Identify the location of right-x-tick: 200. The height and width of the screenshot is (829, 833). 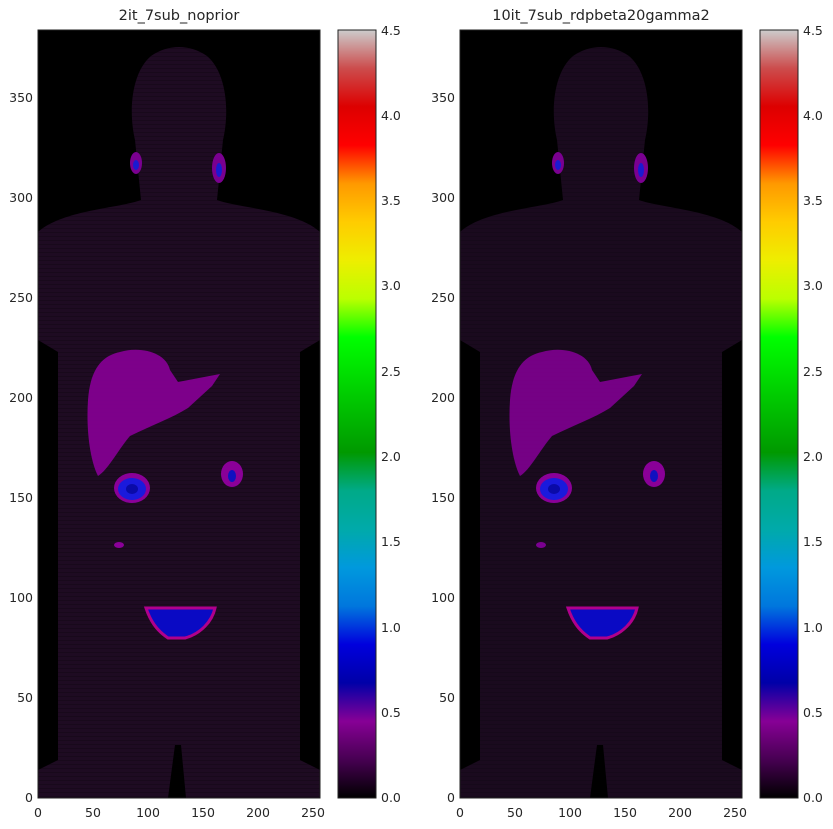
(680, 812).